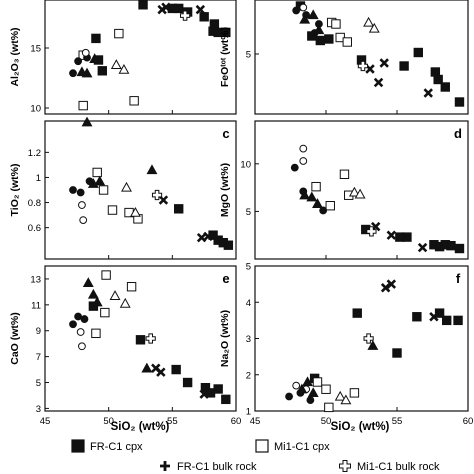 This screenshot has width=474, height=474. I want to click on y-tick-label: 4, so click(248, 303).